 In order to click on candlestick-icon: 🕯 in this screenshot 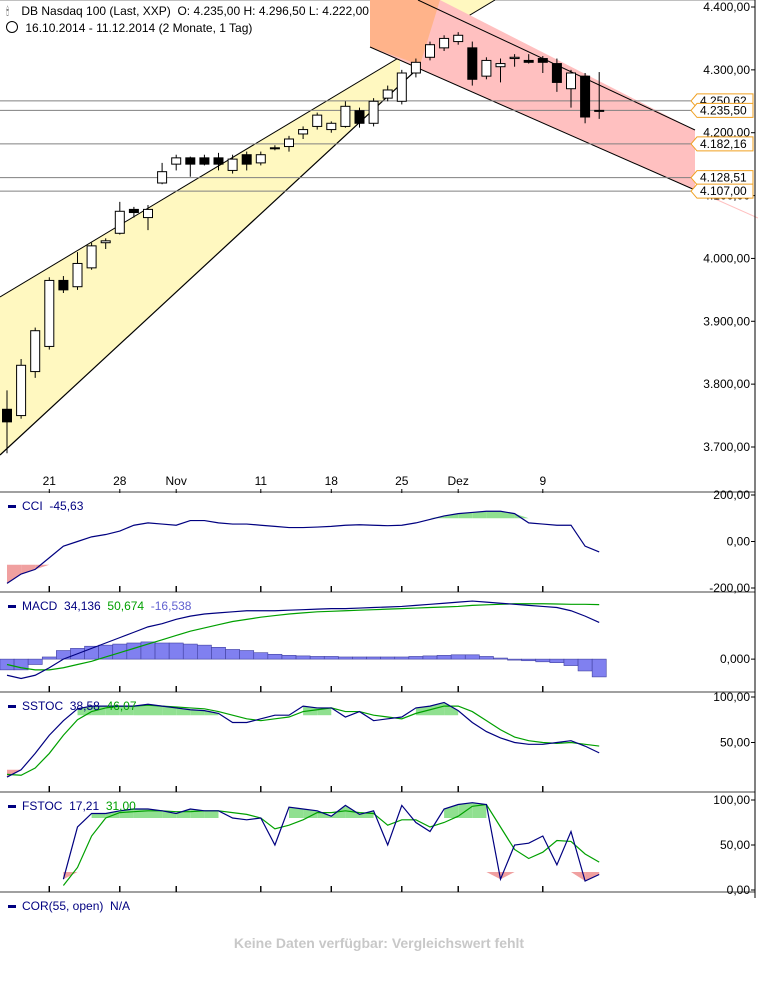, I will do `click(8, 12)`.